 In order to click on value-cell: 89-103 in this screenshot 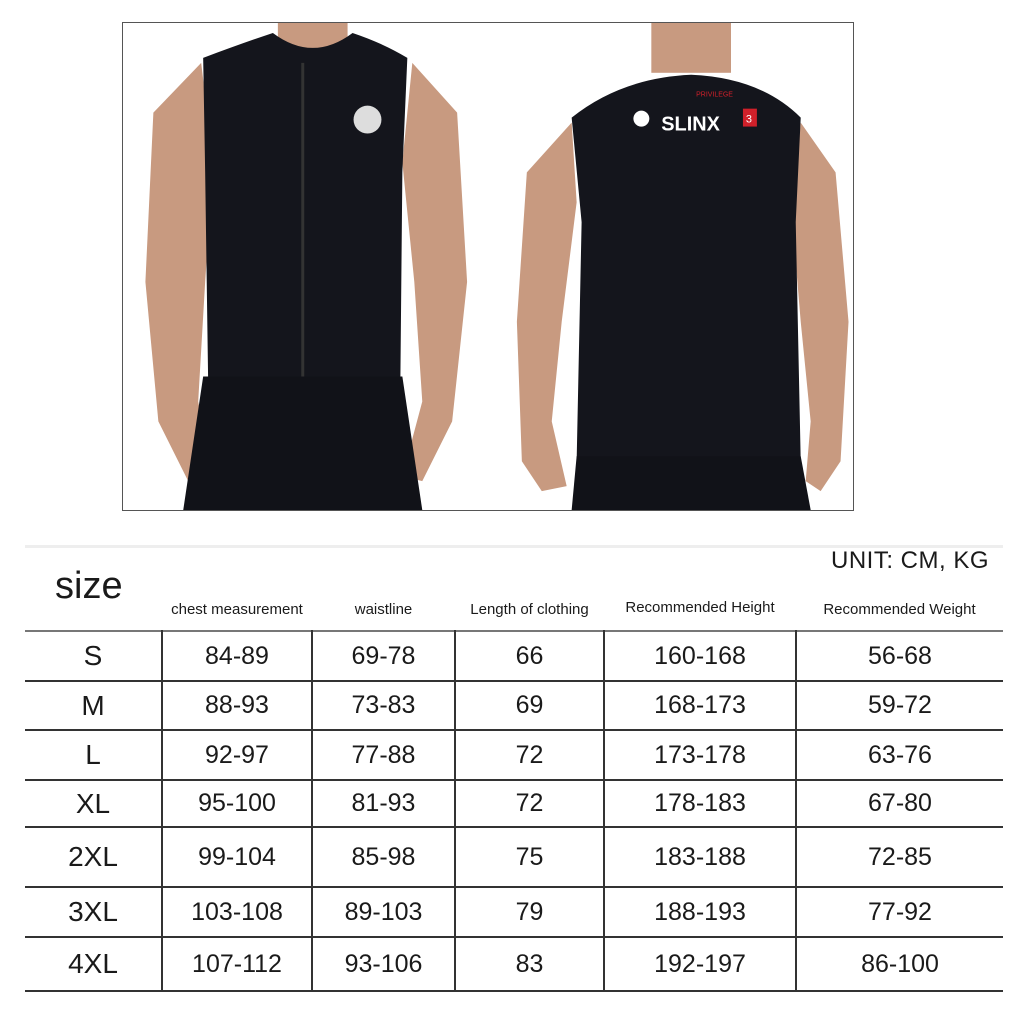, I will do `click(383, 912)`.